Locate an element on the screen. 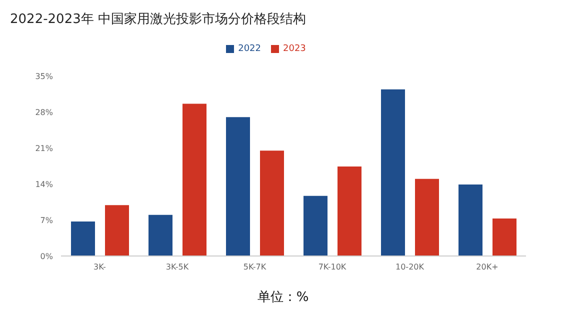 The height and width of the screenshot is (321, 566). chart-title: 2022-2023年 中国家用激光投影市场分价格段结构 is located at coordinates (158, 19).